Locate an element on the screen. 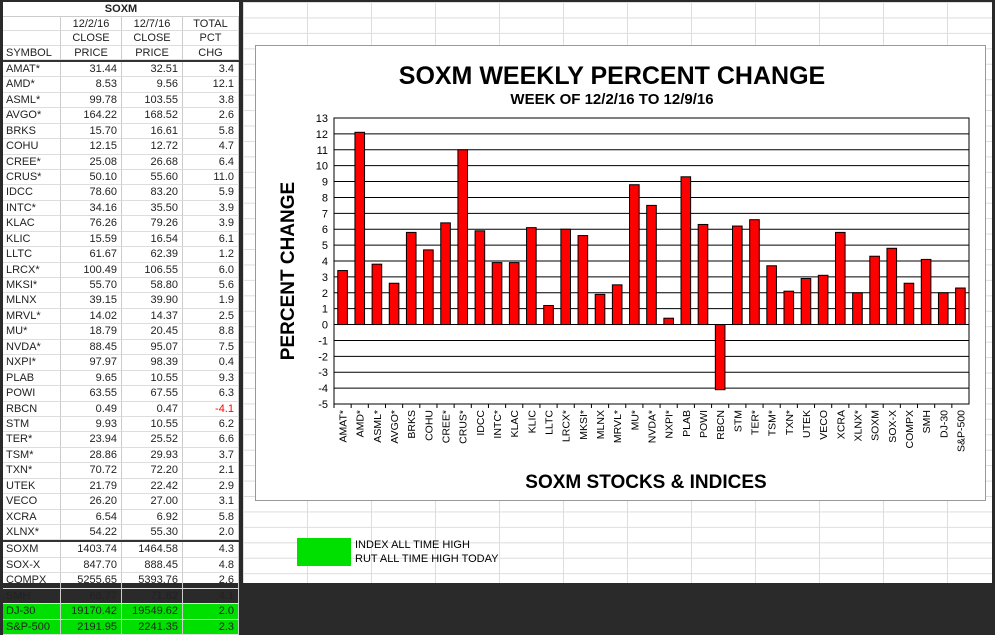 This screenshot has height=635, width=995. symbol-cell: SOX-X is located at coordinates (32, 565).